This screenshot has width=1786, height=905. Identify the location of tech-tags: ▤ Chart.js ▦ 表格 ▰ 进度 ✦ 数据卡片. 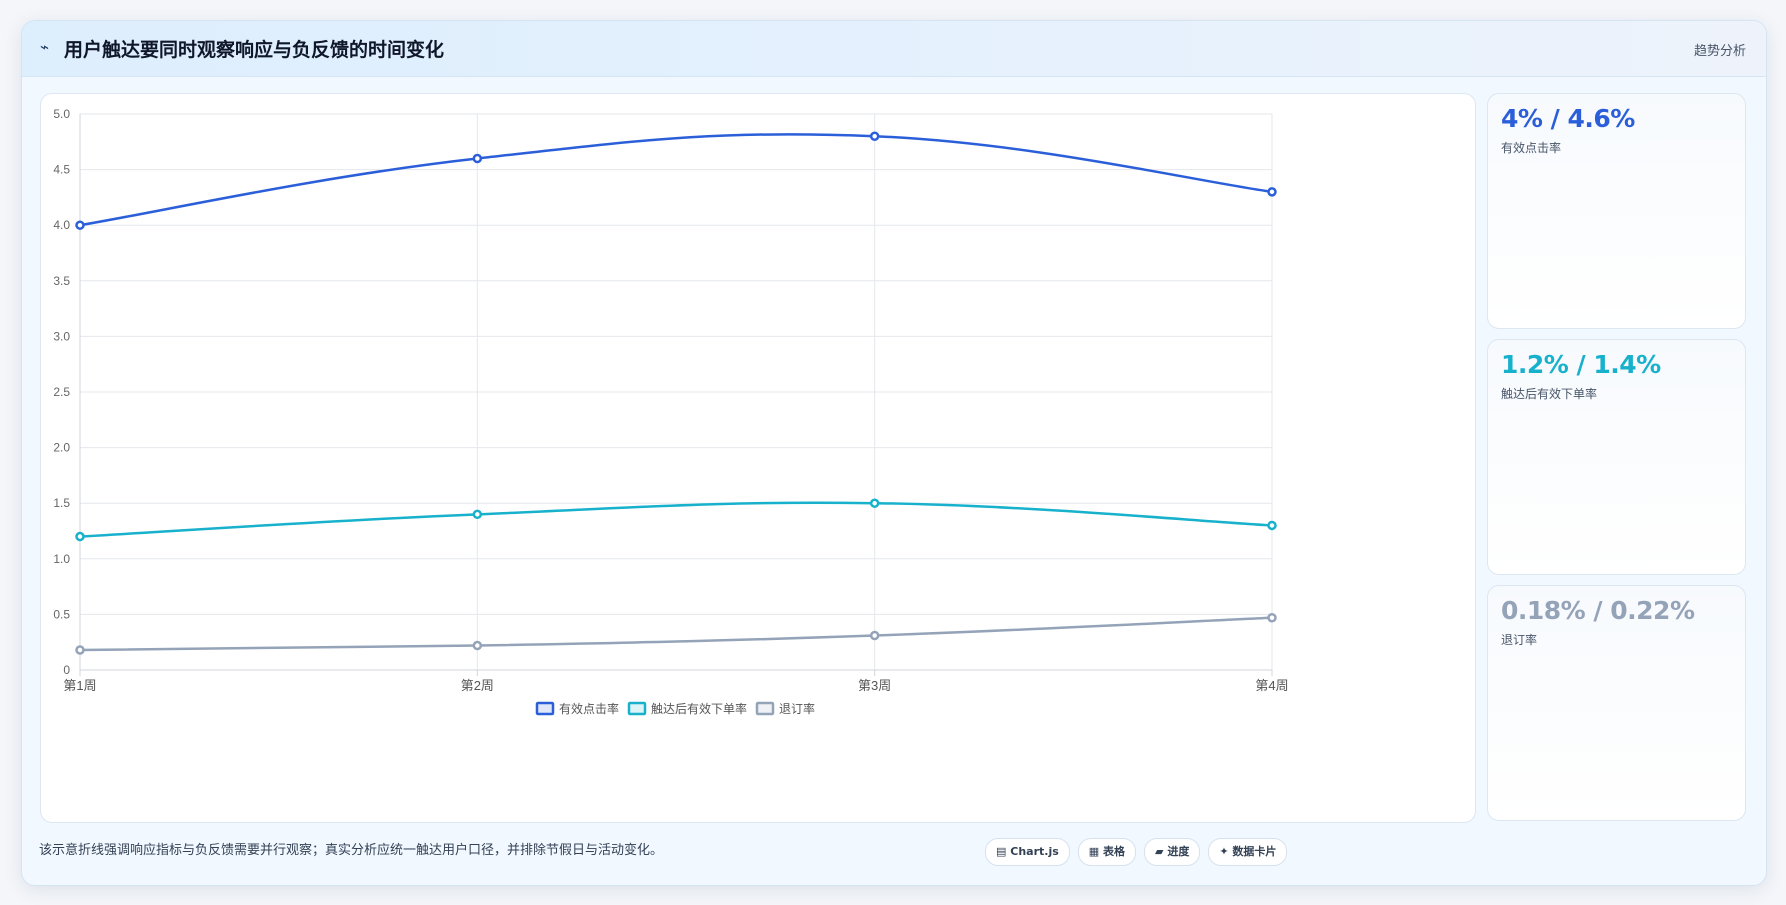
(1136, 852).